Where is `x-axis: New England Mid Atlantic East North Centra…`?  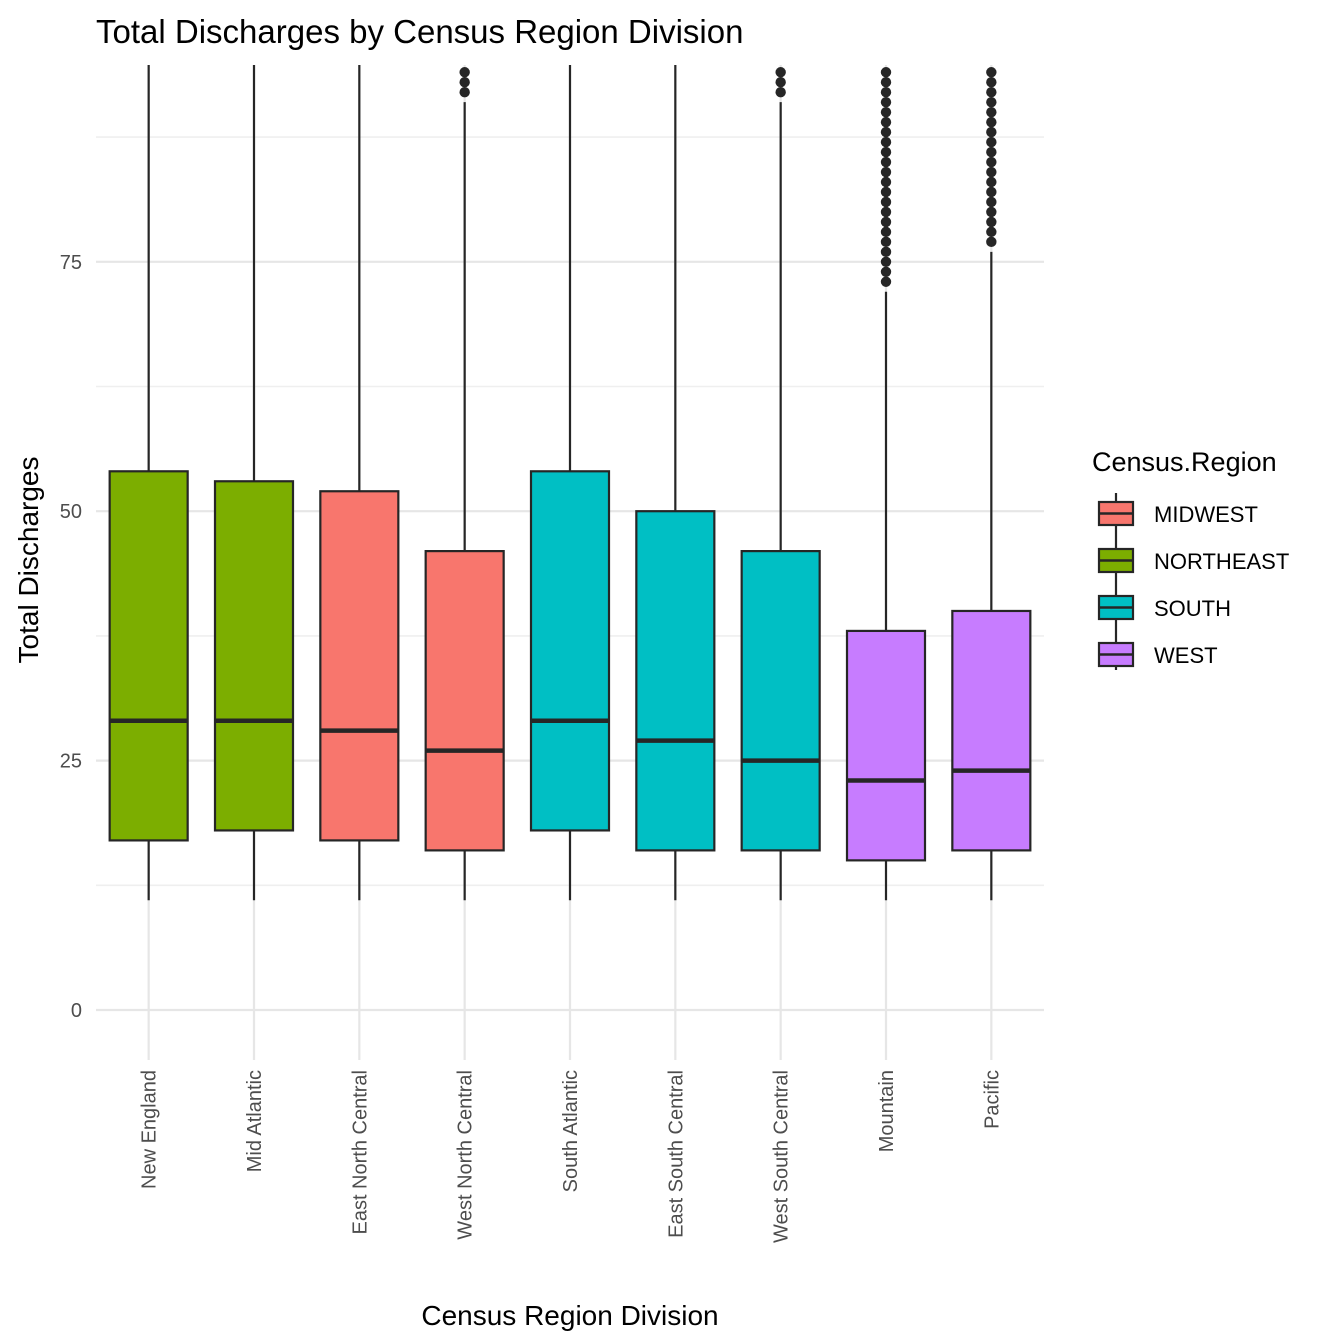
x-axis: New England Mid Atlantic East North Centra… is located at coordinates (571, 1156).